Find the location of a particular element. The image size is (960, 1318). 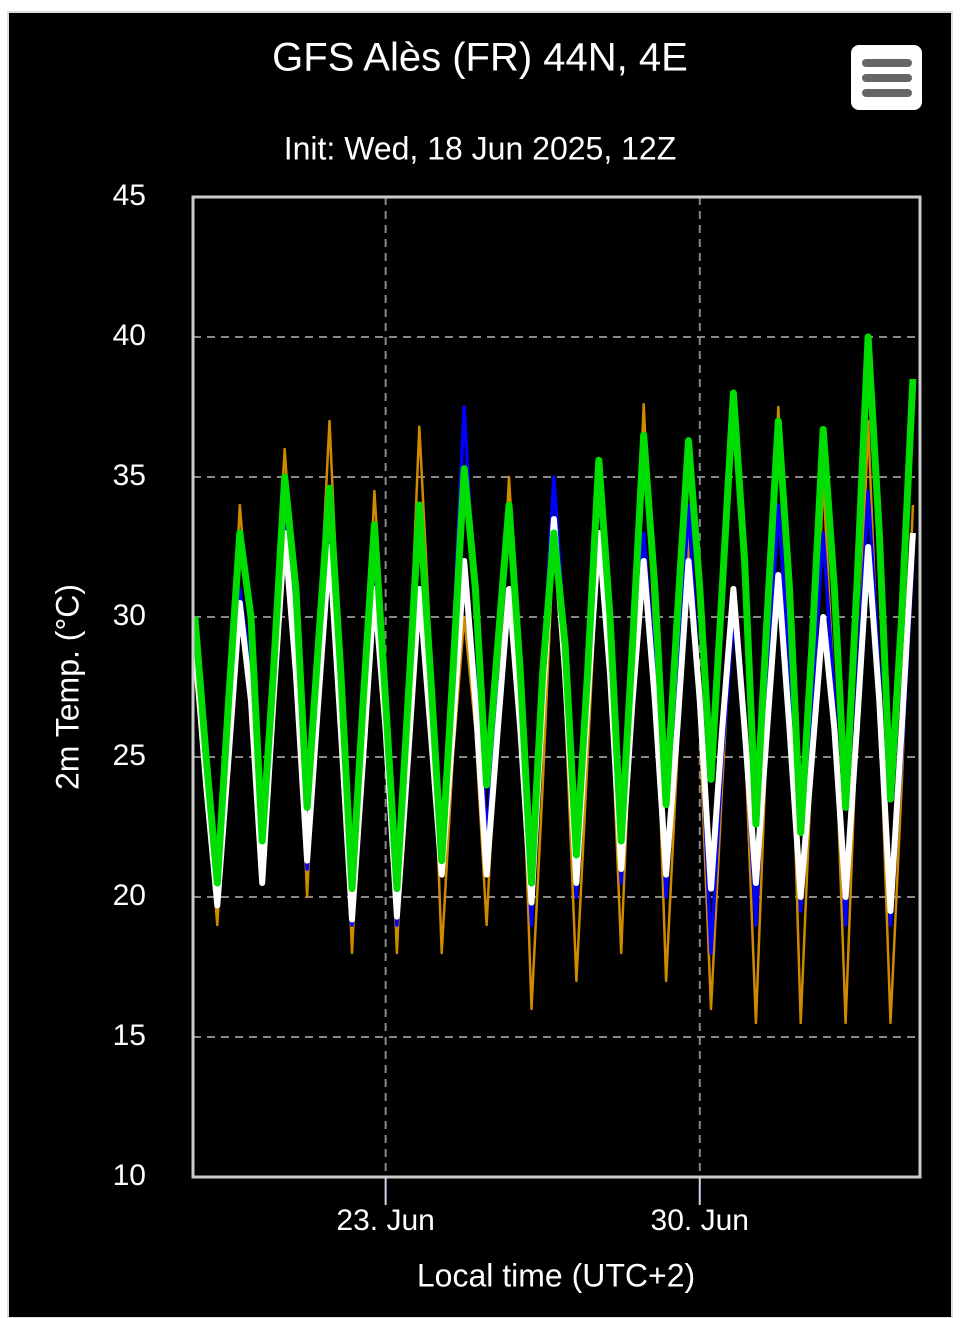

x-tick-label: 23. Jun is located at coordinates (385, 1220).